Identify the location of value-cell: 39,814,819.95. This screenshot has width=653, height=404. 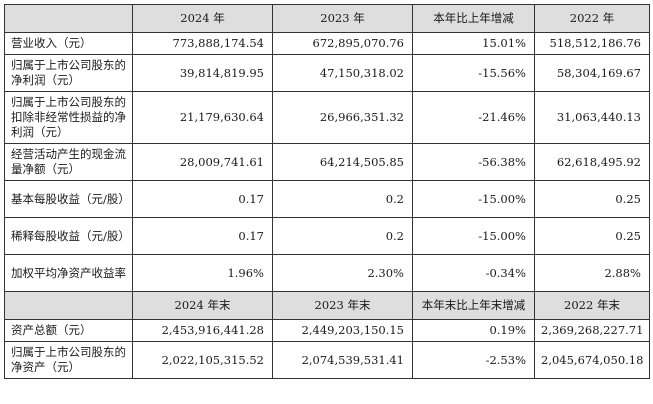
(202, 73).